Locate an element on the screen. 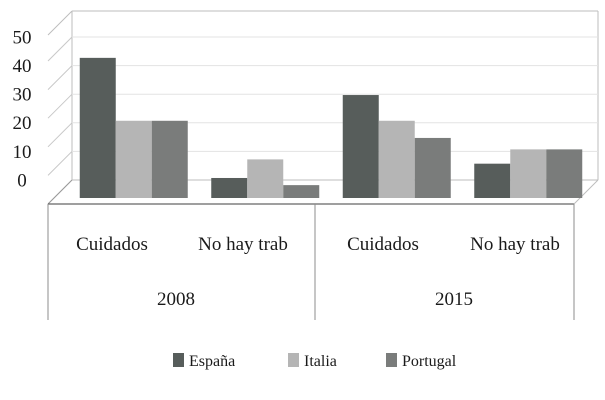  y-axis-ticks: 50 40 30 20 10 0 is located at coordinates (22, 109).